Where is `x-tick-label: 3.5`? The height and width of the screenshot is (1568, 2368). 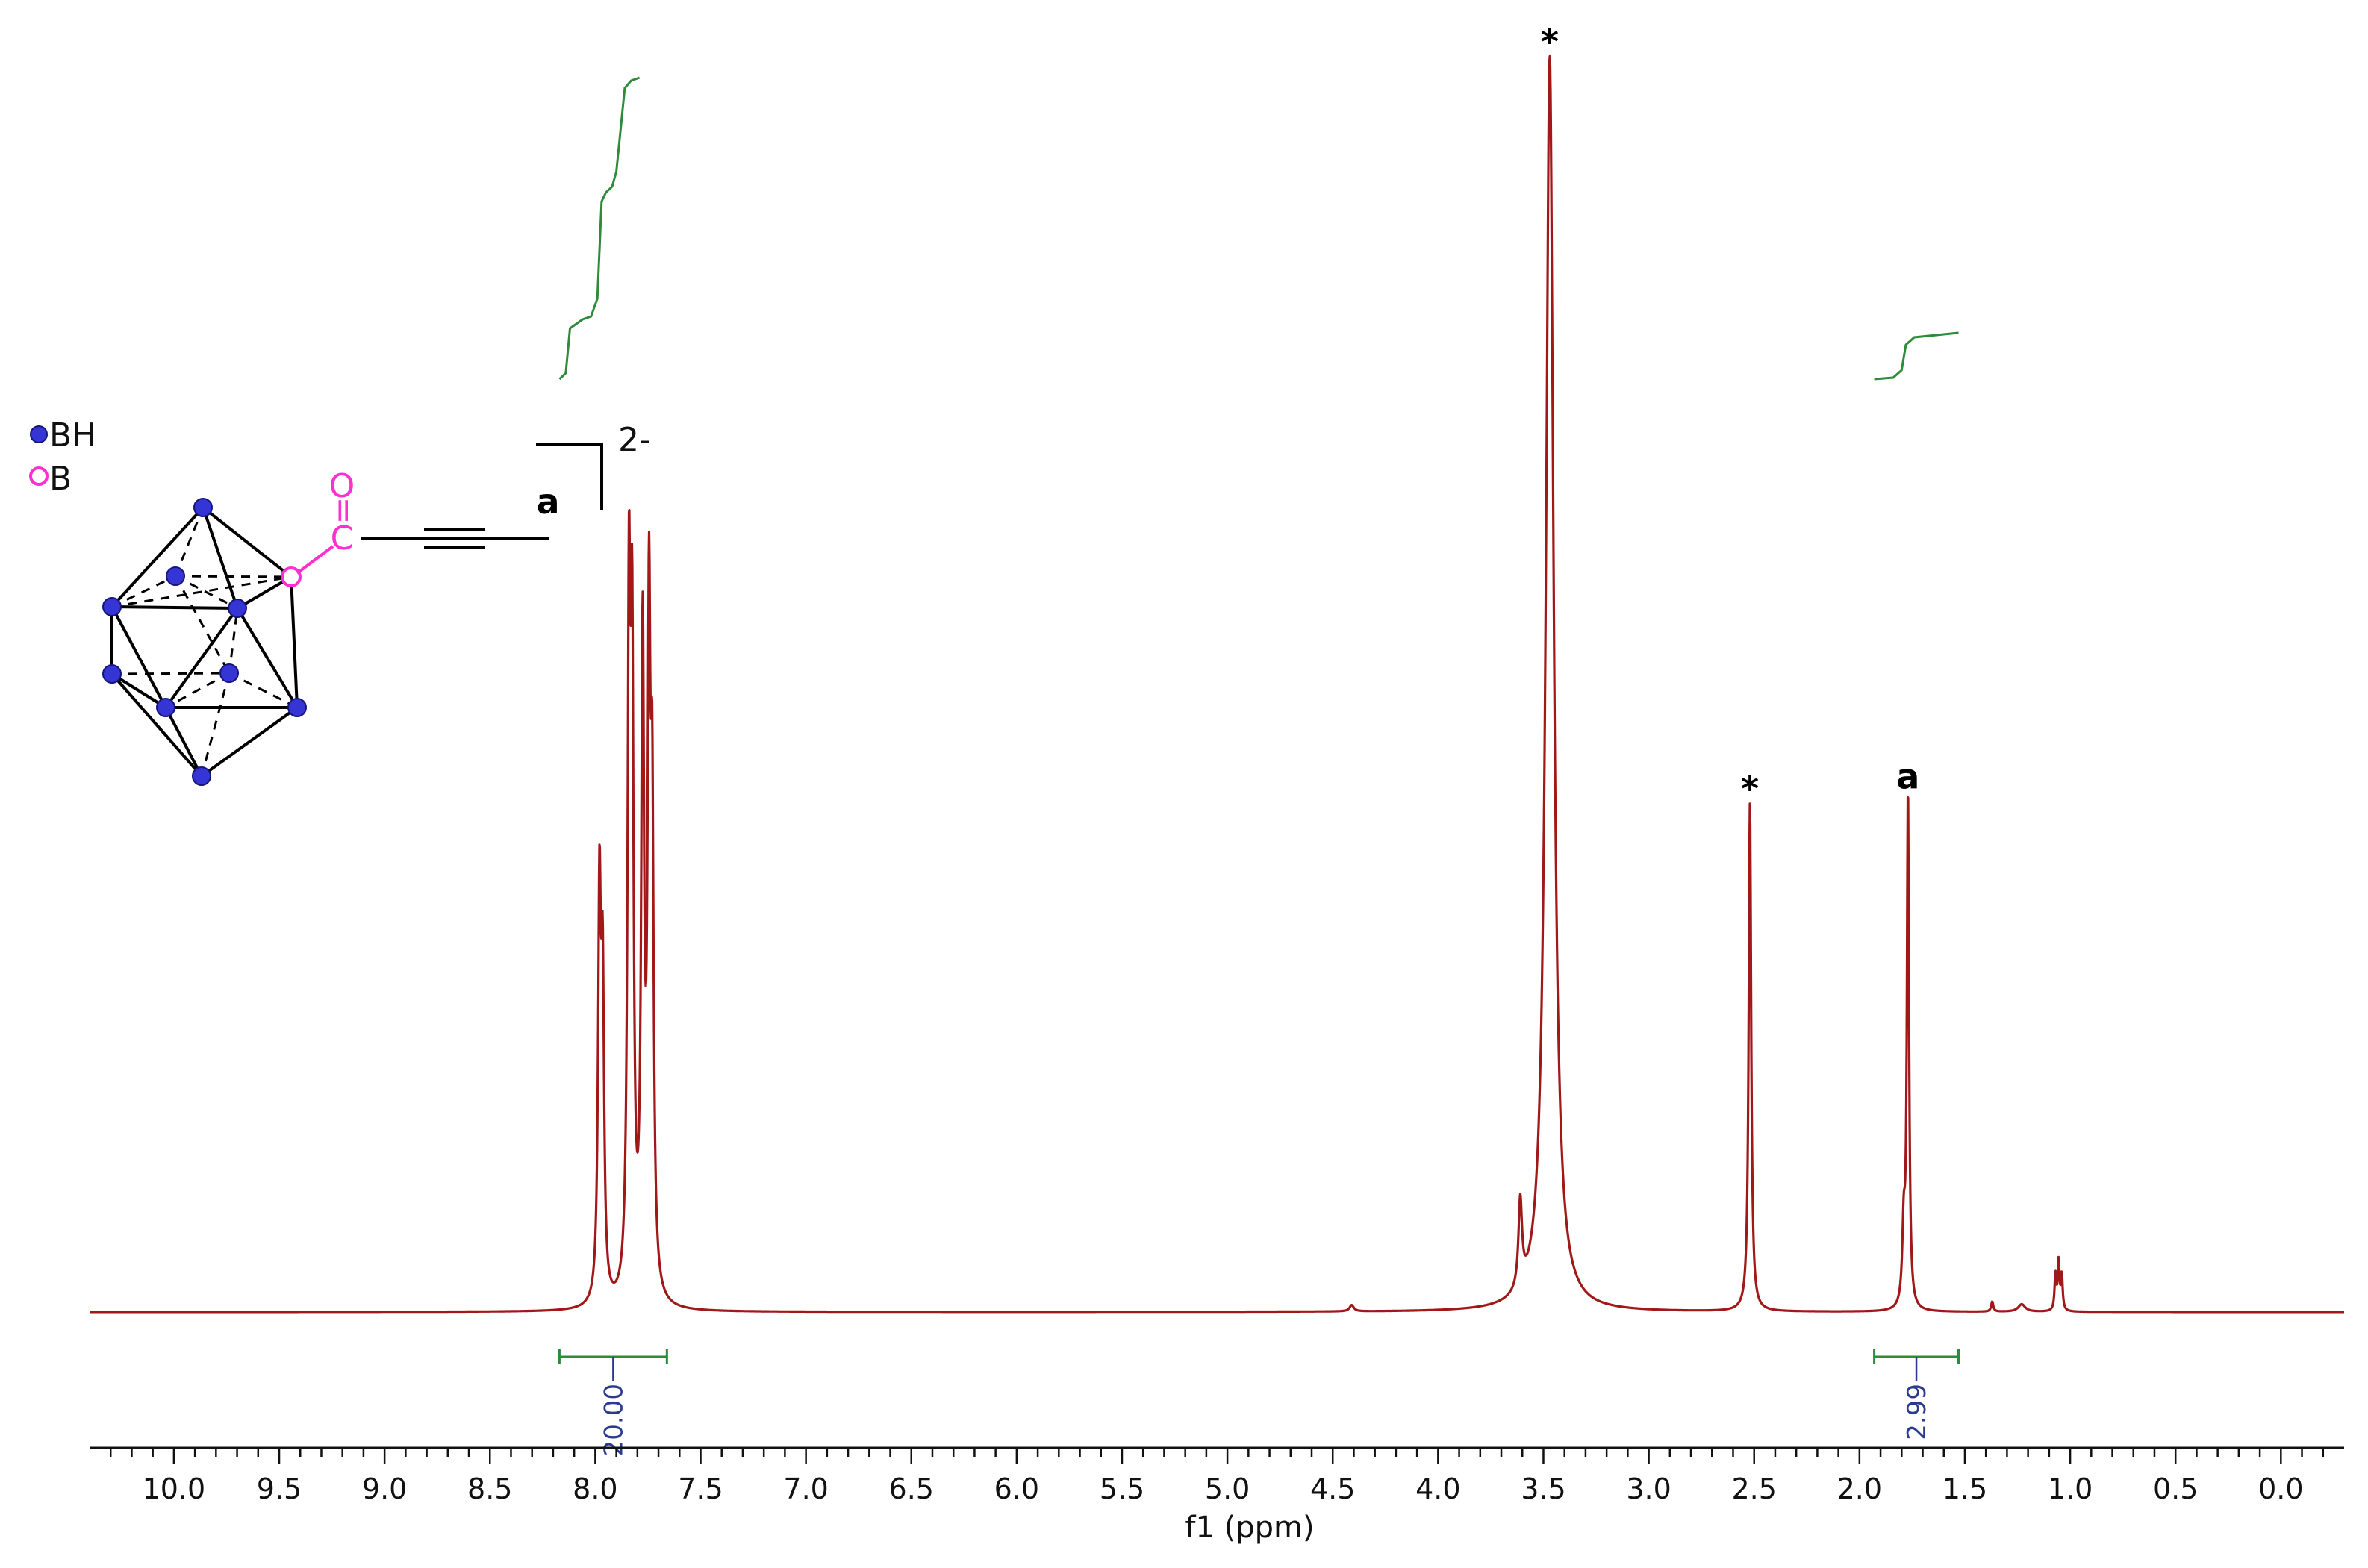
x-tick-label: 3.5 is located at coordinates (1543, 1489).